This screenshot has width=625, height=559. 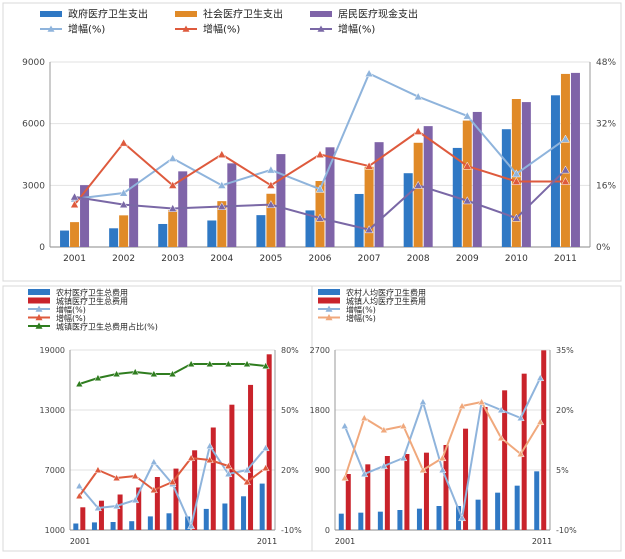 I want to click on line-marker-2-2007, so click(x=462, y=405).